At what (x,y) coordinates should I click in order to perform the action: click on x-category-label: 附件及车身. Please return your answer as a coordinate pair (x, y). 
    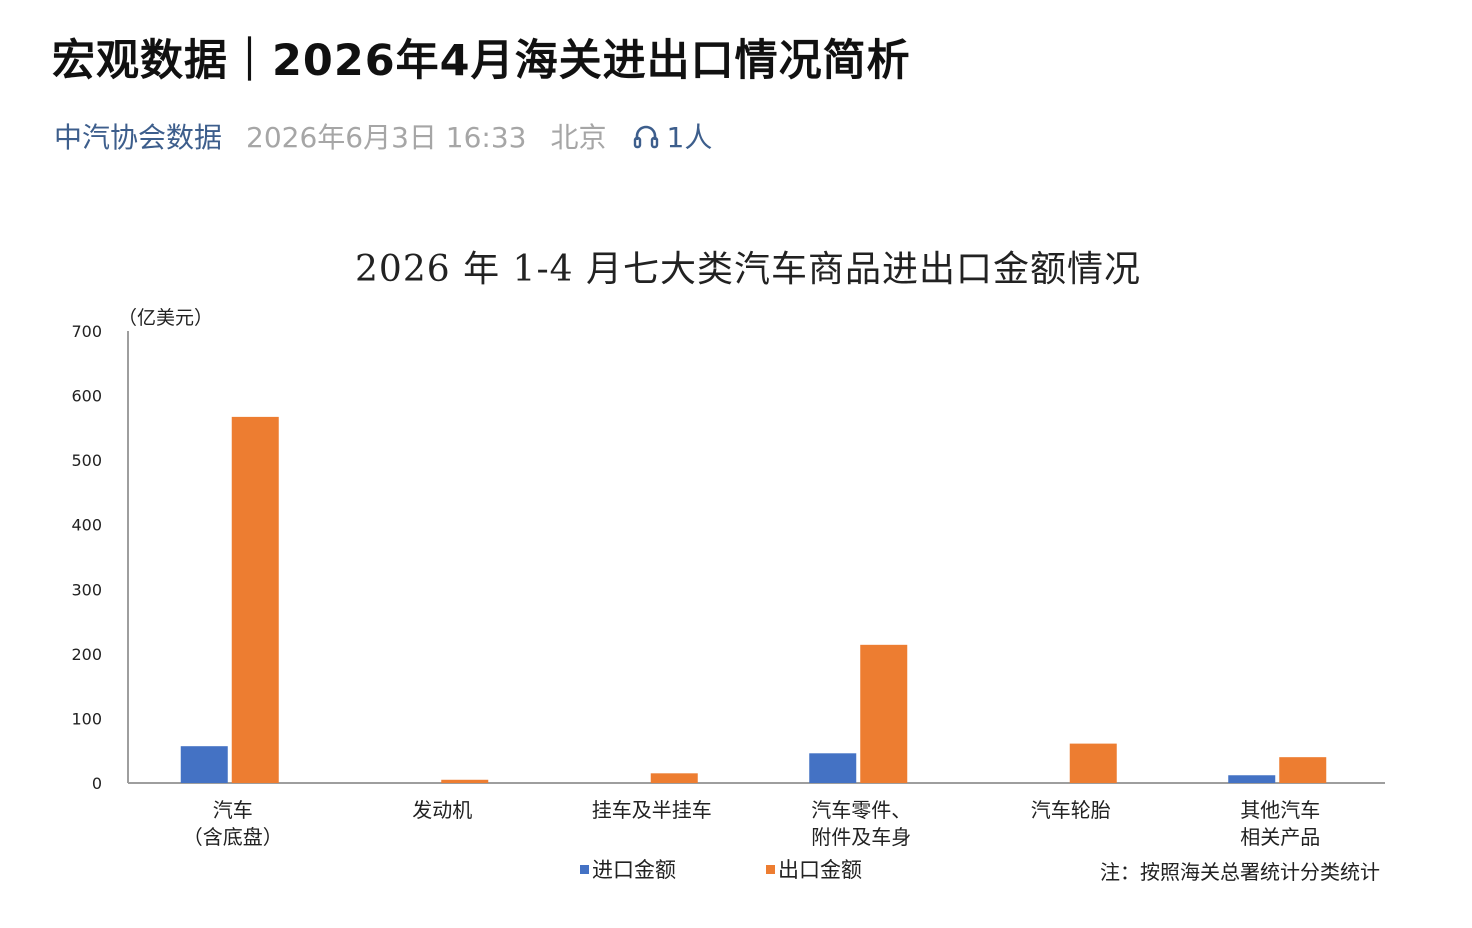
    Looking at the image, I should click on (861, 837).